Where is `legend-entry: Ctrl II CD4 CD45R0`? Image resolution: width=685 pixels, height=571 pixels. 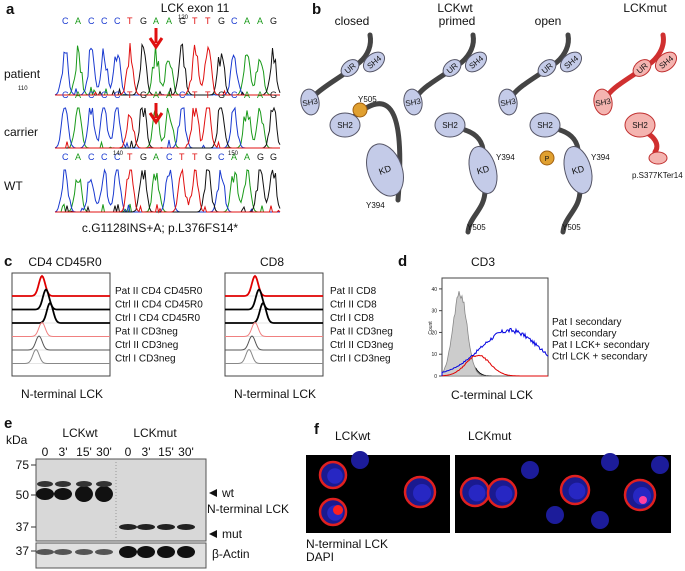 legend-entry: Ctrl II CD4 CD45R0 is located at coordinates (159, 305).